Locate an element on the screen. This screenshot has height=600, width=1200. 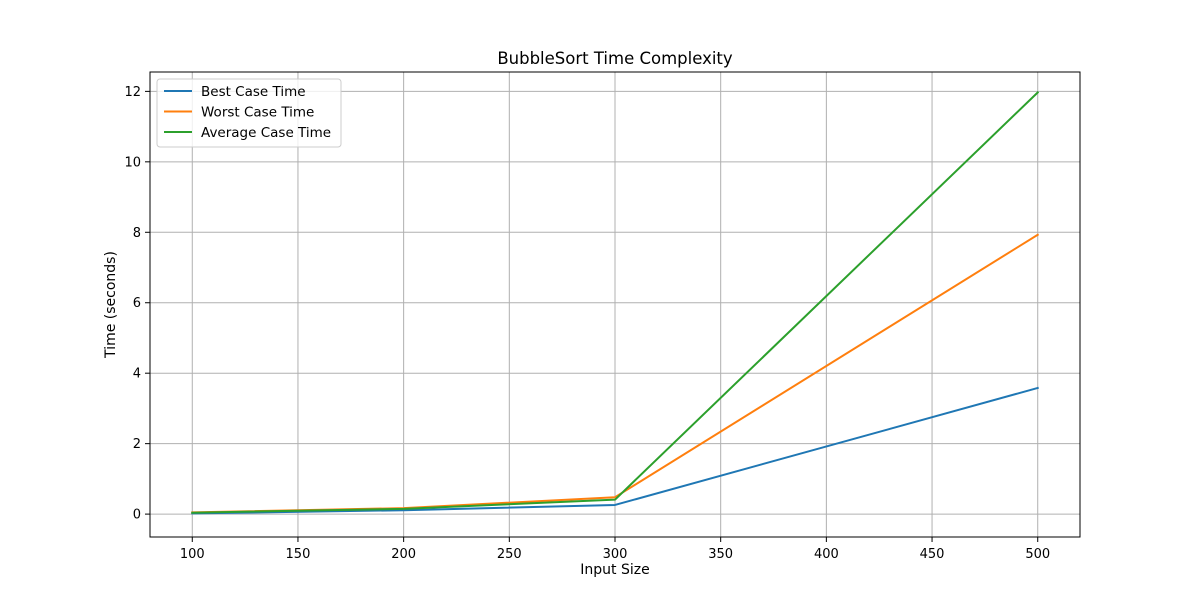
y-tick-label: 4 is located at coordinates (137, 374).